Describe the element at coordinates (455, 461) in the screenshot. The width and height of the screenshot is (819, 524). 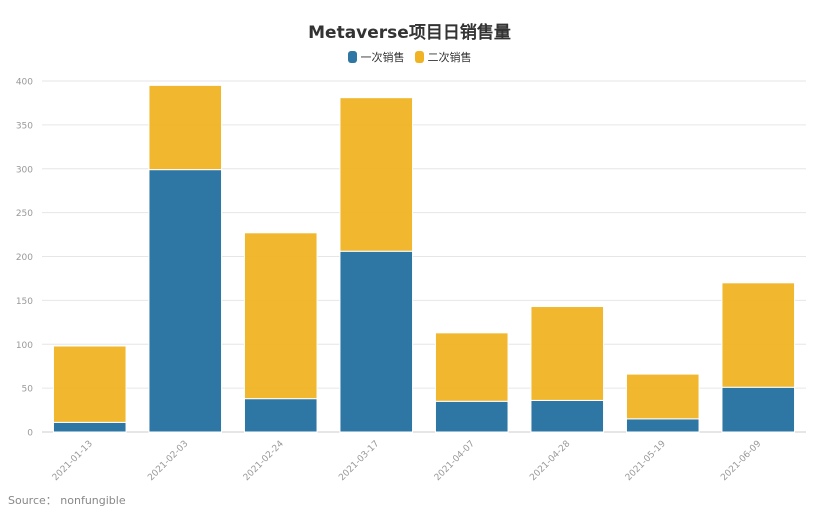
I see `x-tick-label: 2021-04-07` at that location.